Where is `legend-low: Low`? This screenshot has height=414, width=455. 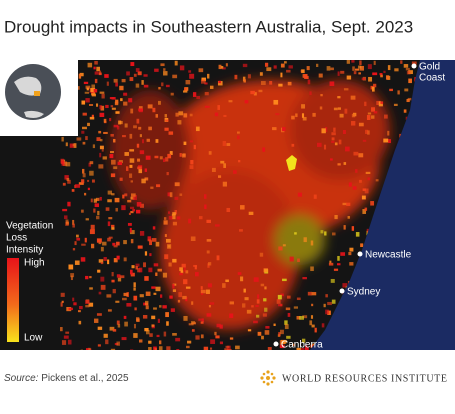
legend-low: Low is located at coordinates (33, 338).